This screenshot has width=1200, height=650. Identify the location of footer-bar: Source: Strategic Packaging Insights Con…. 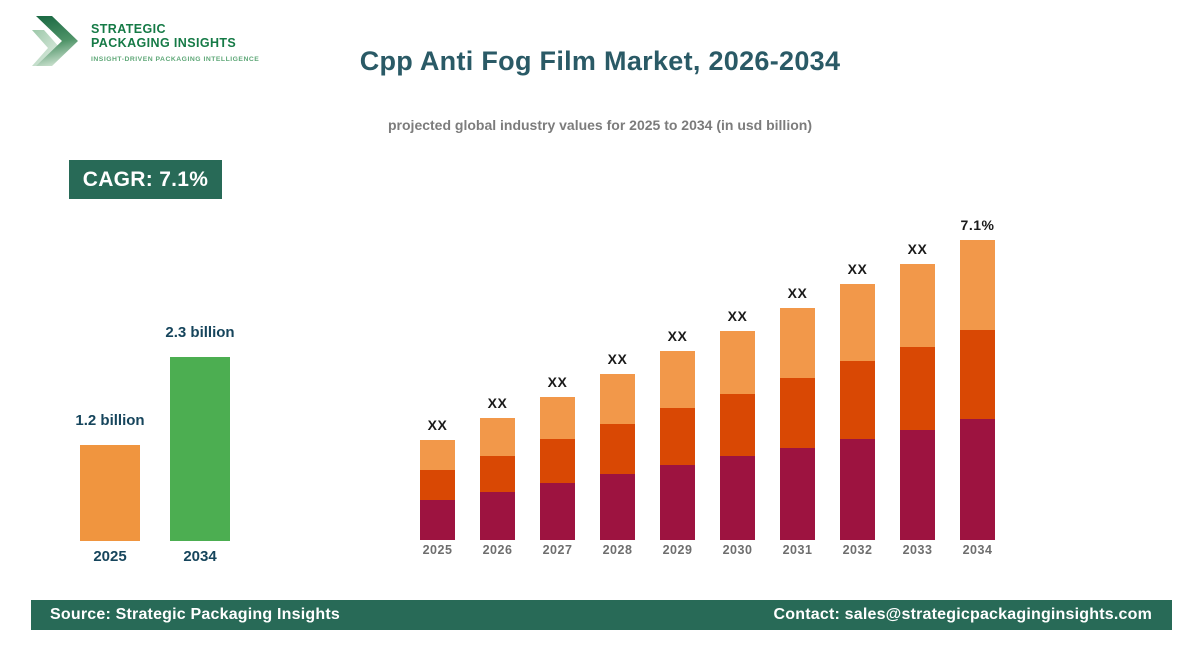
(601, 615).